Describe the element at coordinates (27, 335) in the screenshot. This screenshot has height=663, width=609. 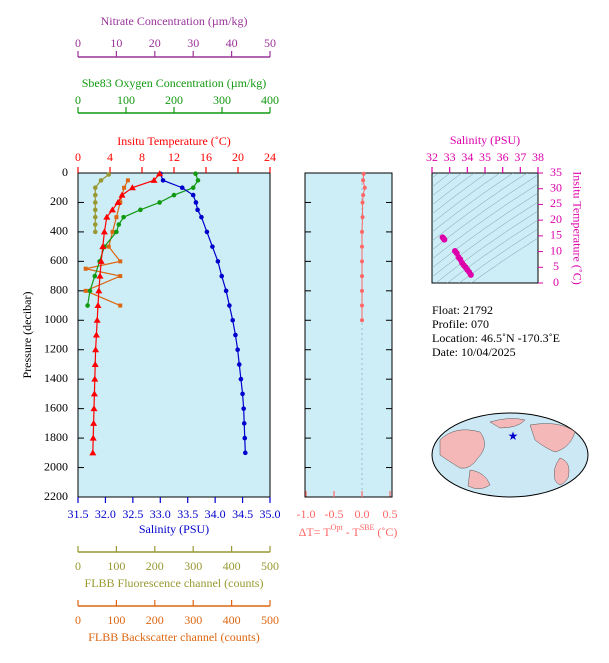
I see `y-axis-title: Pressure (decibar)` at that location.